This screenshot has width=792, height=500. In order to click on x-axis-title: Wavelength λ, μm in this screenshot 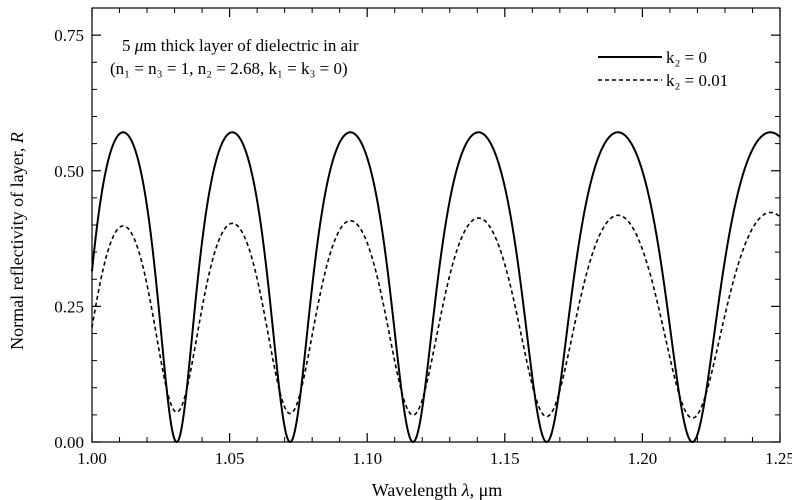, I will do `click(437, 490)`.